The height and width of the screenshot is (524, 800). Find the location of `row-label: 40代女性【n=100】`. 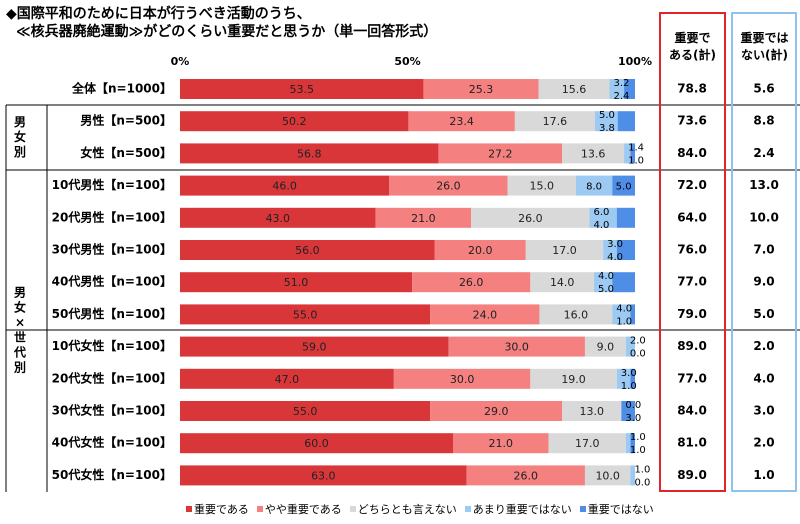

row-label: 40代女性【n=100】 is located at coordinates (112, 442).